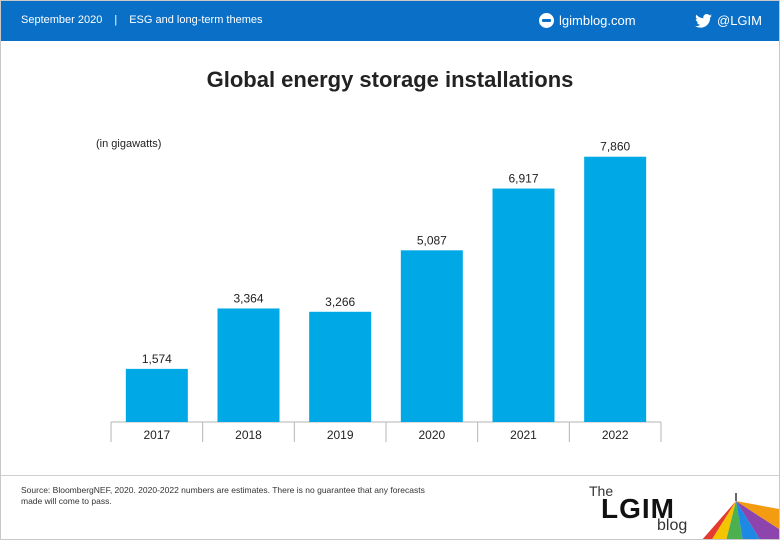  I want to click on chart-title: Global energy storage installations, so click(390, 79).